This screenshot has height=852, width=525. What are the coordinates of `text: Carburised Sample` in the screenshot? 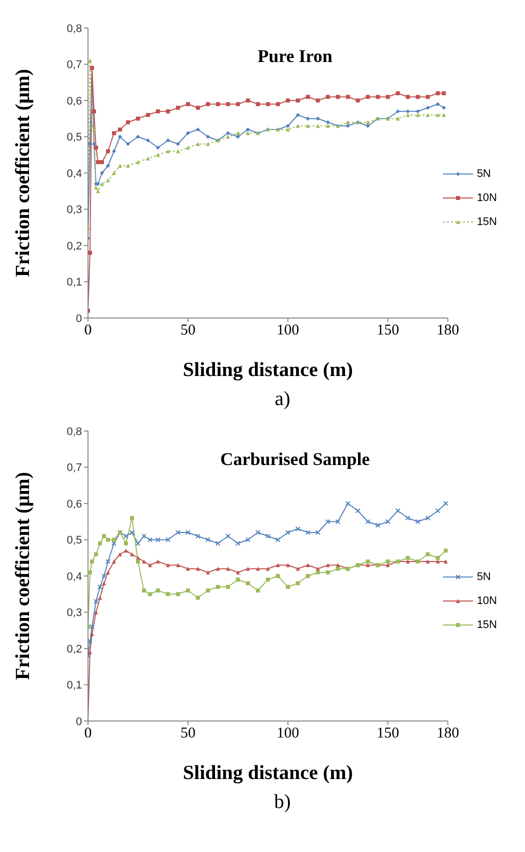 It's located at (295, 459).